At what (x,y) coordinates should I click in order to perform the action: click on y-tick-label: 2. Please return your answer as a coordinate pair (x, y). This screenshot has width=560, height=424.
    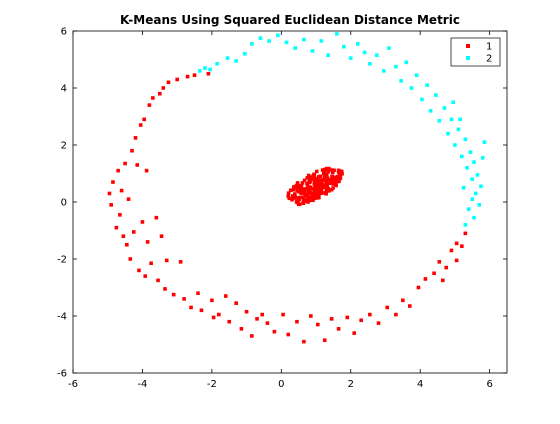
    Looking at the image, I should click on (64, 146).